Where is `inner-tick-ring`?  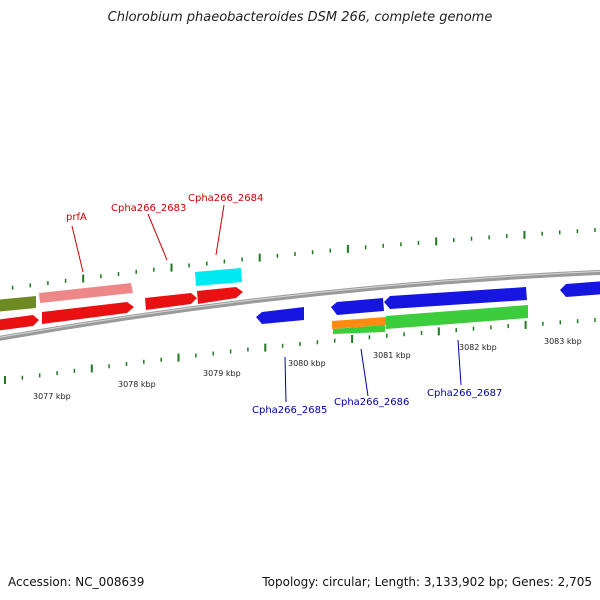 inner-tick-ring is located at coordinates (300, 351).